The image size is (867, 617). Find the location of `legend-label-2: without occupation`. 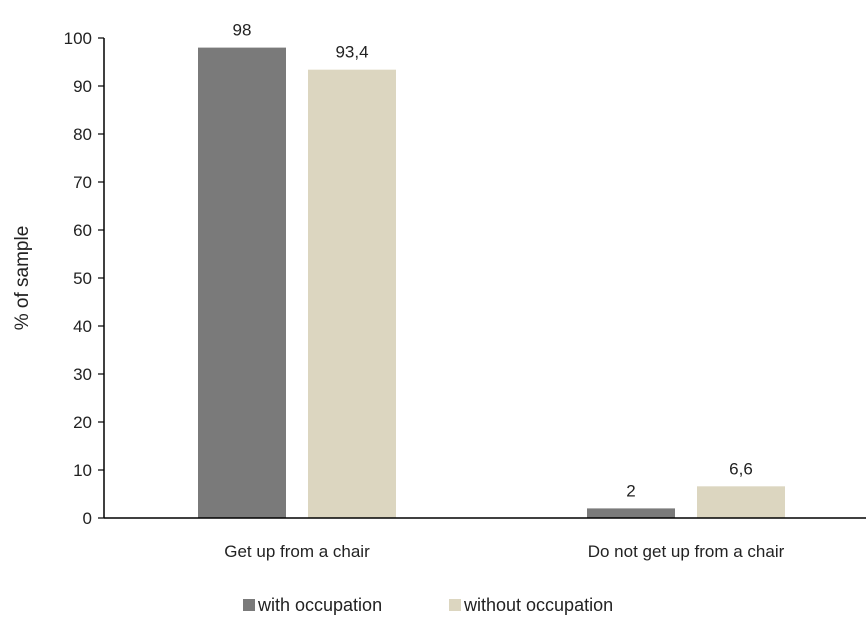

legend-label-2: without occupation is located at coordinates (538, 605).